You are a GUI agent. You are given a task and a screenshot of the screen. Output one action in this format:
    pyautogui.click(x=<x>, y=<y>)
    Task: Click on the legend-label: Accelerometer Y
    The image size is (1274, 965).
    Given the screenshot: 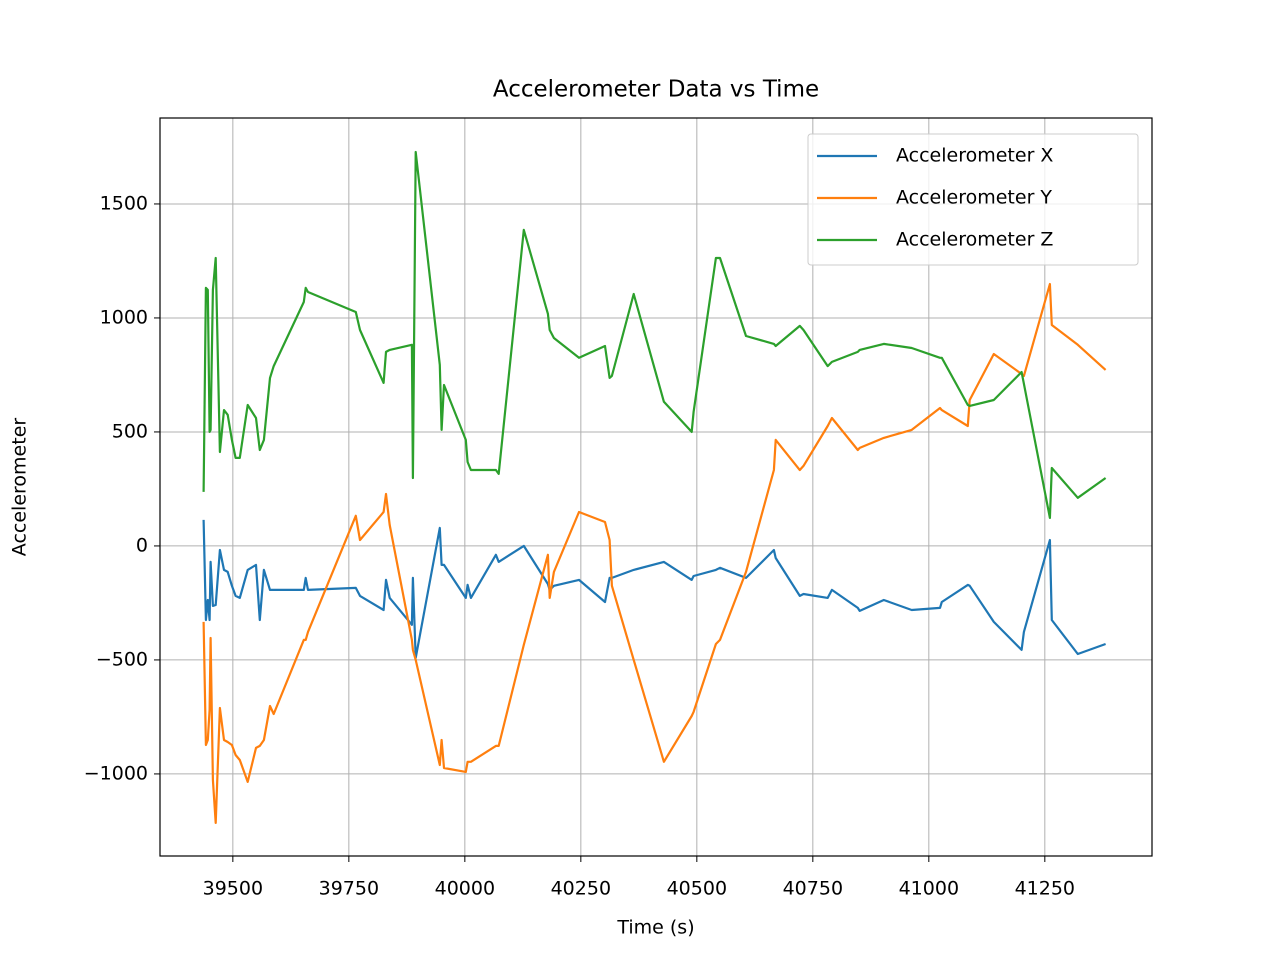 What is the action you would take?
    pyautogui.click(x=974, y=198)
    